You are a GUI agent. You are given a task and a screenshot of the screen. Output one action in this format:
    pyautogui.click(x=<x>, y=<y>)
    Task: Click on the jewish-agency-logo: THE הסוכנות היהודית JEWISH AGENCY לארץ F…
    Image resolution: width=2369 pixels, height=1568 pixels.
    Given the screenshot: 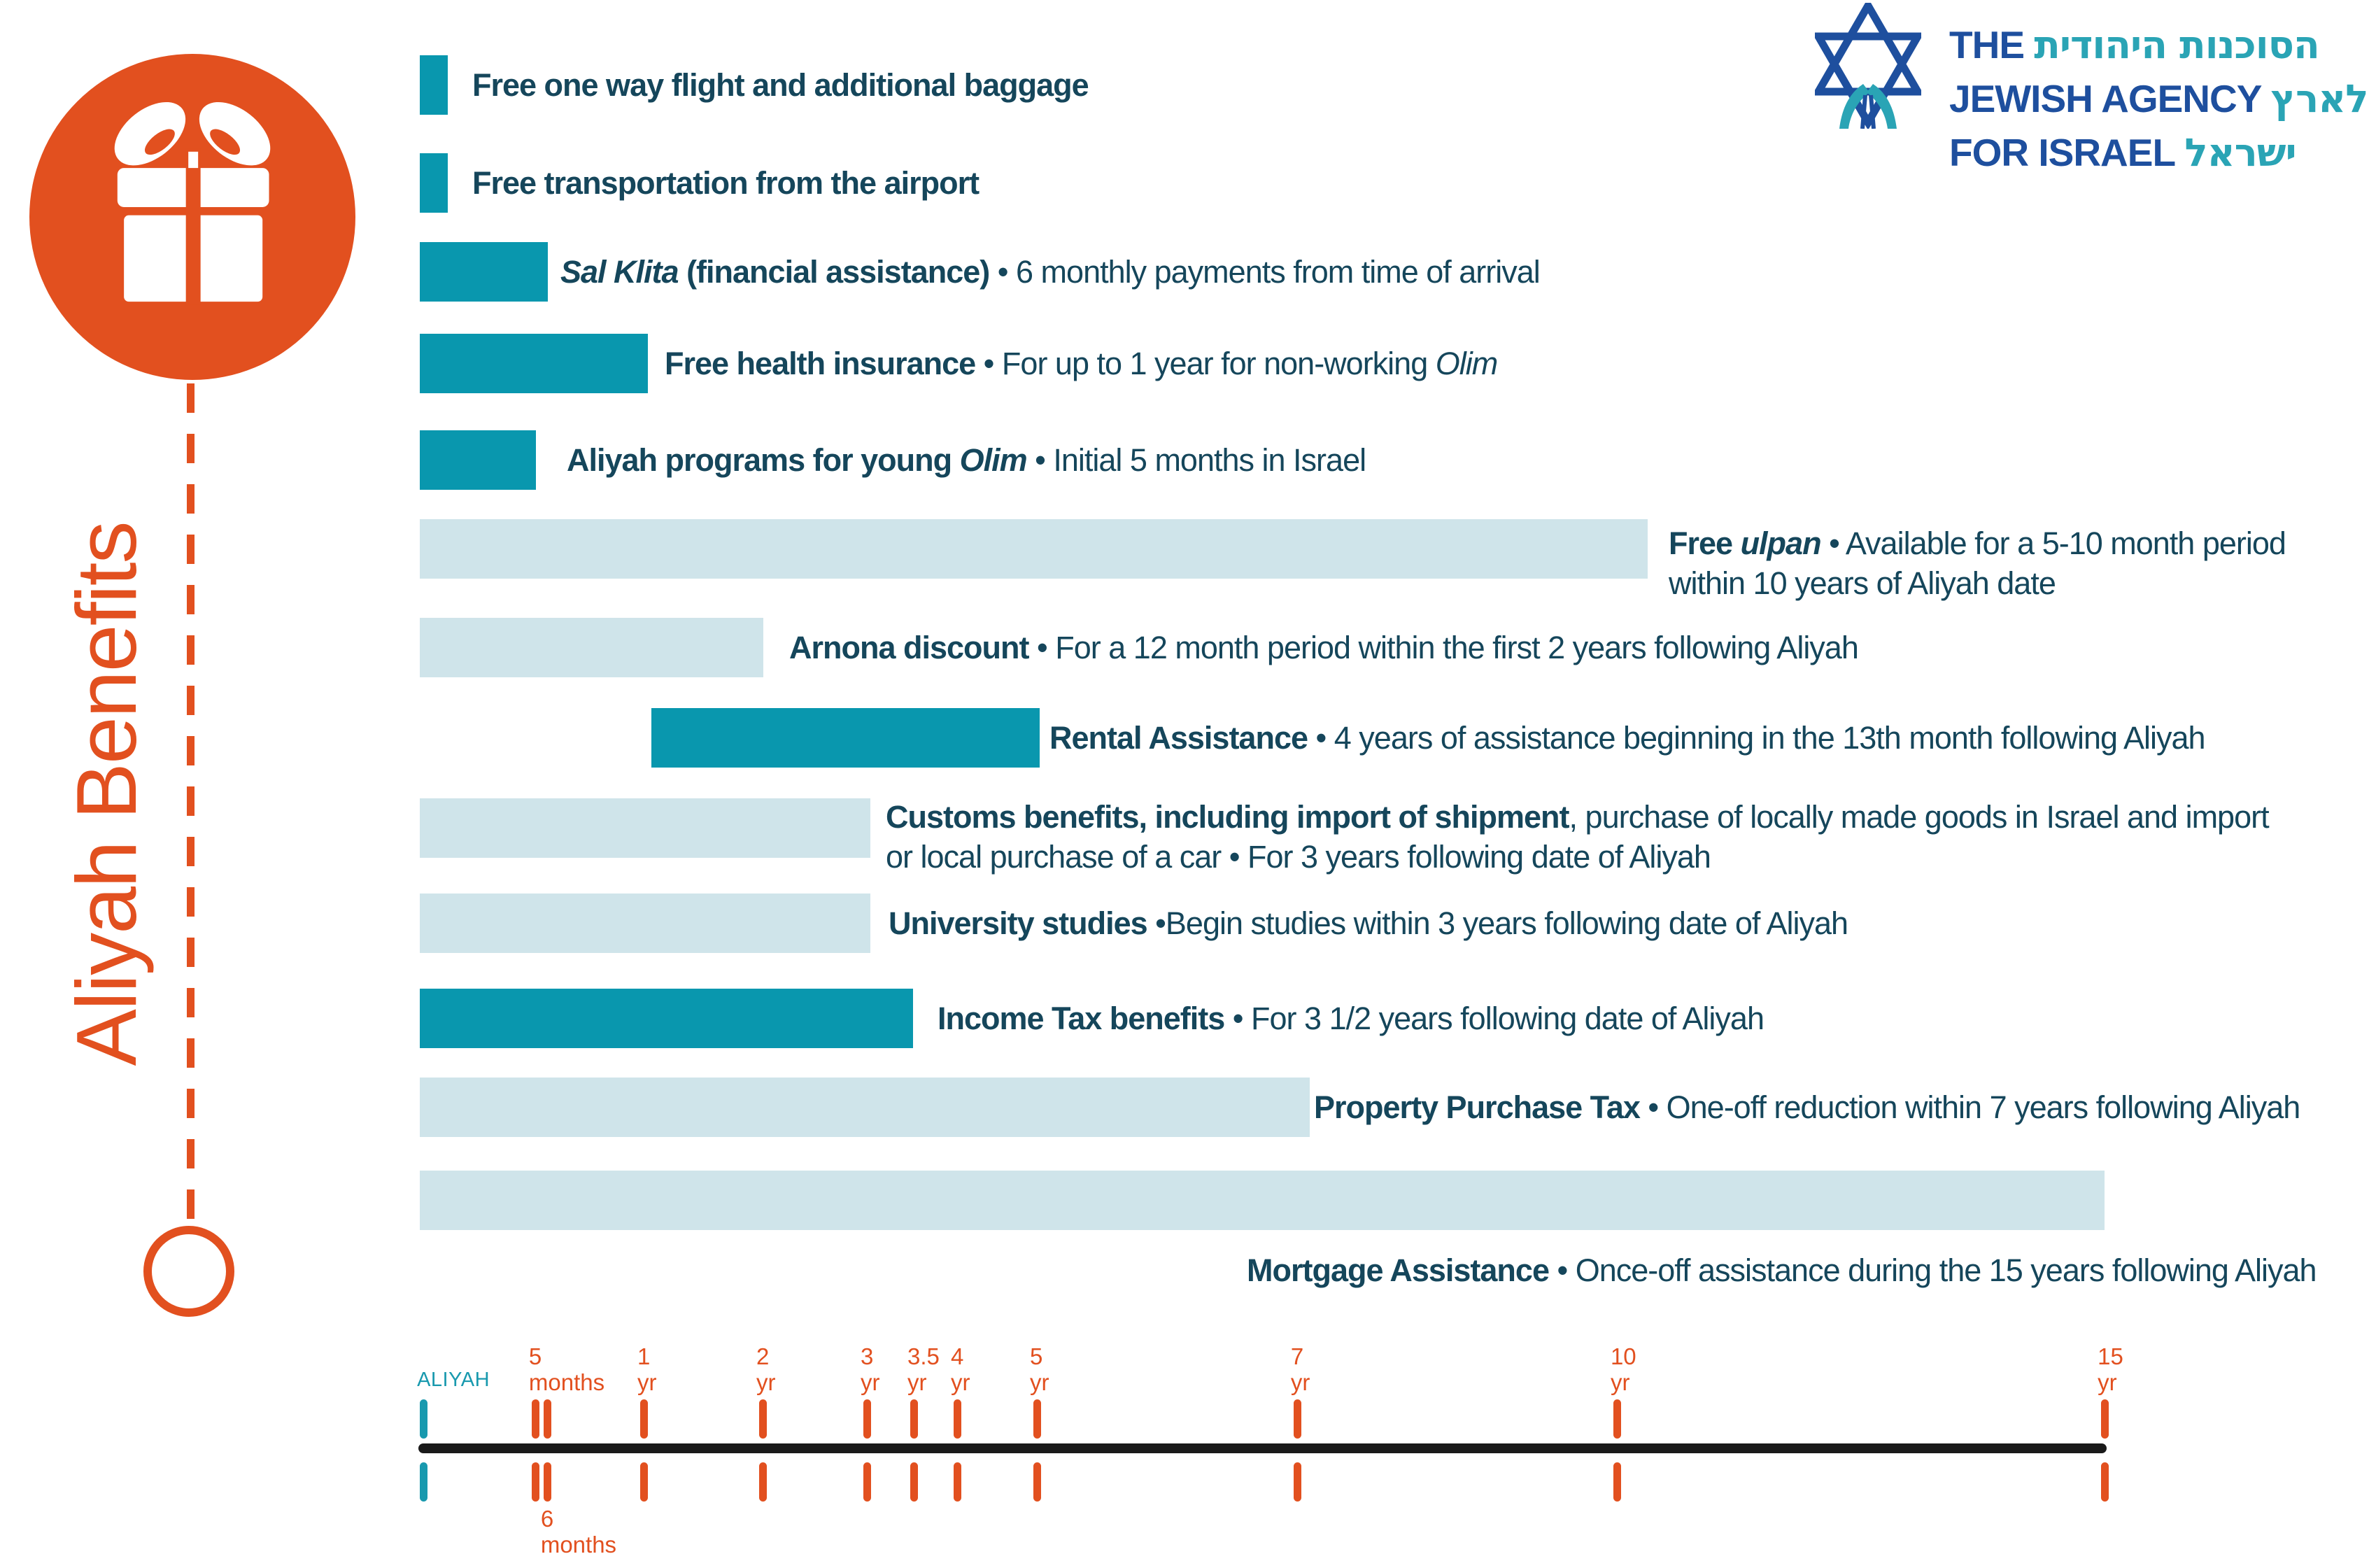 What is the action you would take?
    pyautogui.click(x=2092, y=92)
    